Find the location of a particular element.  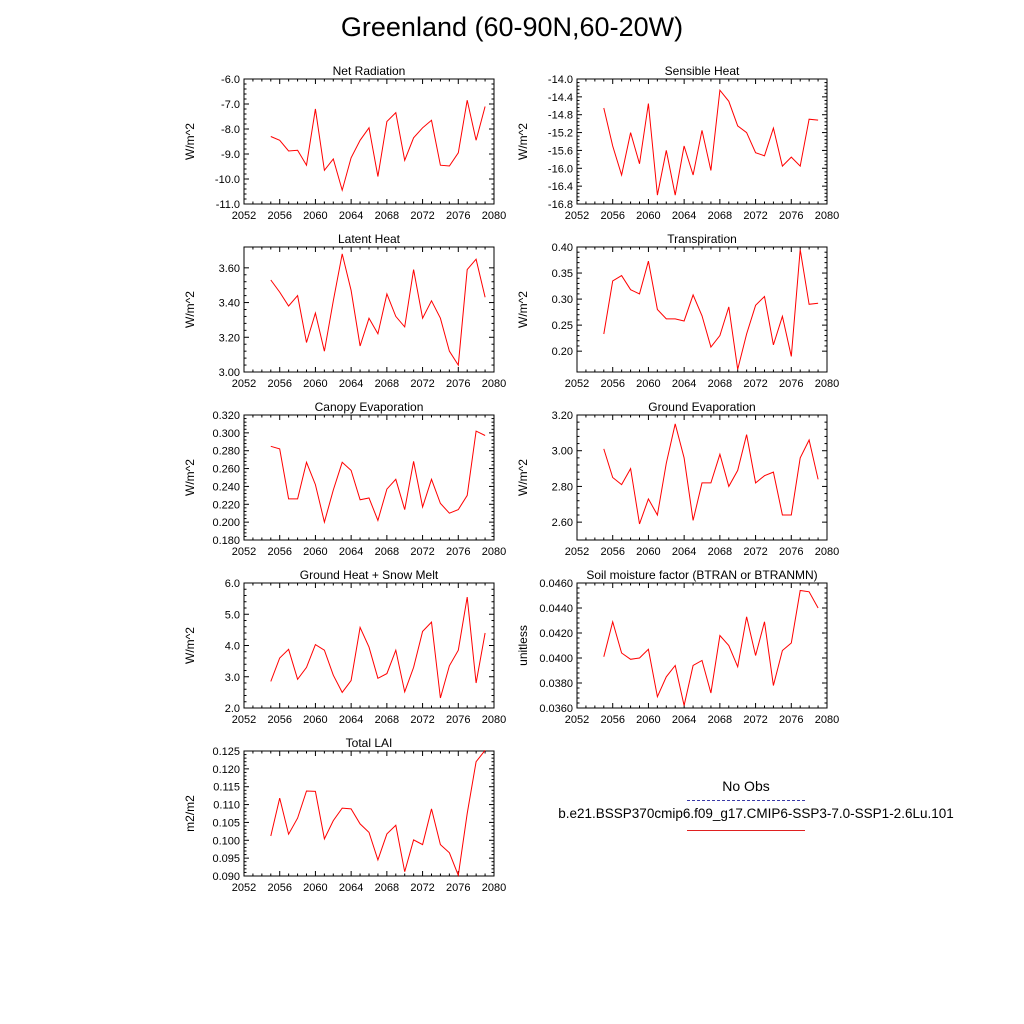

page-title: Greenland (60-90N,60-20W) is located at coordinates (512, 27).